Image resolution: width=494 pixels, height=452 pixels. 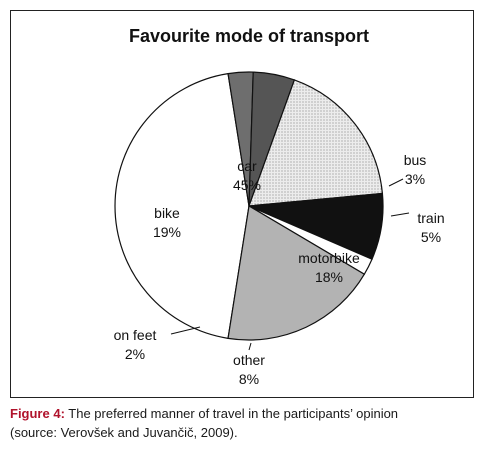 What do you see at coordinates (250, 346) in the screenshot?
I see `leader-line-other` at bounding box center [250, 346].